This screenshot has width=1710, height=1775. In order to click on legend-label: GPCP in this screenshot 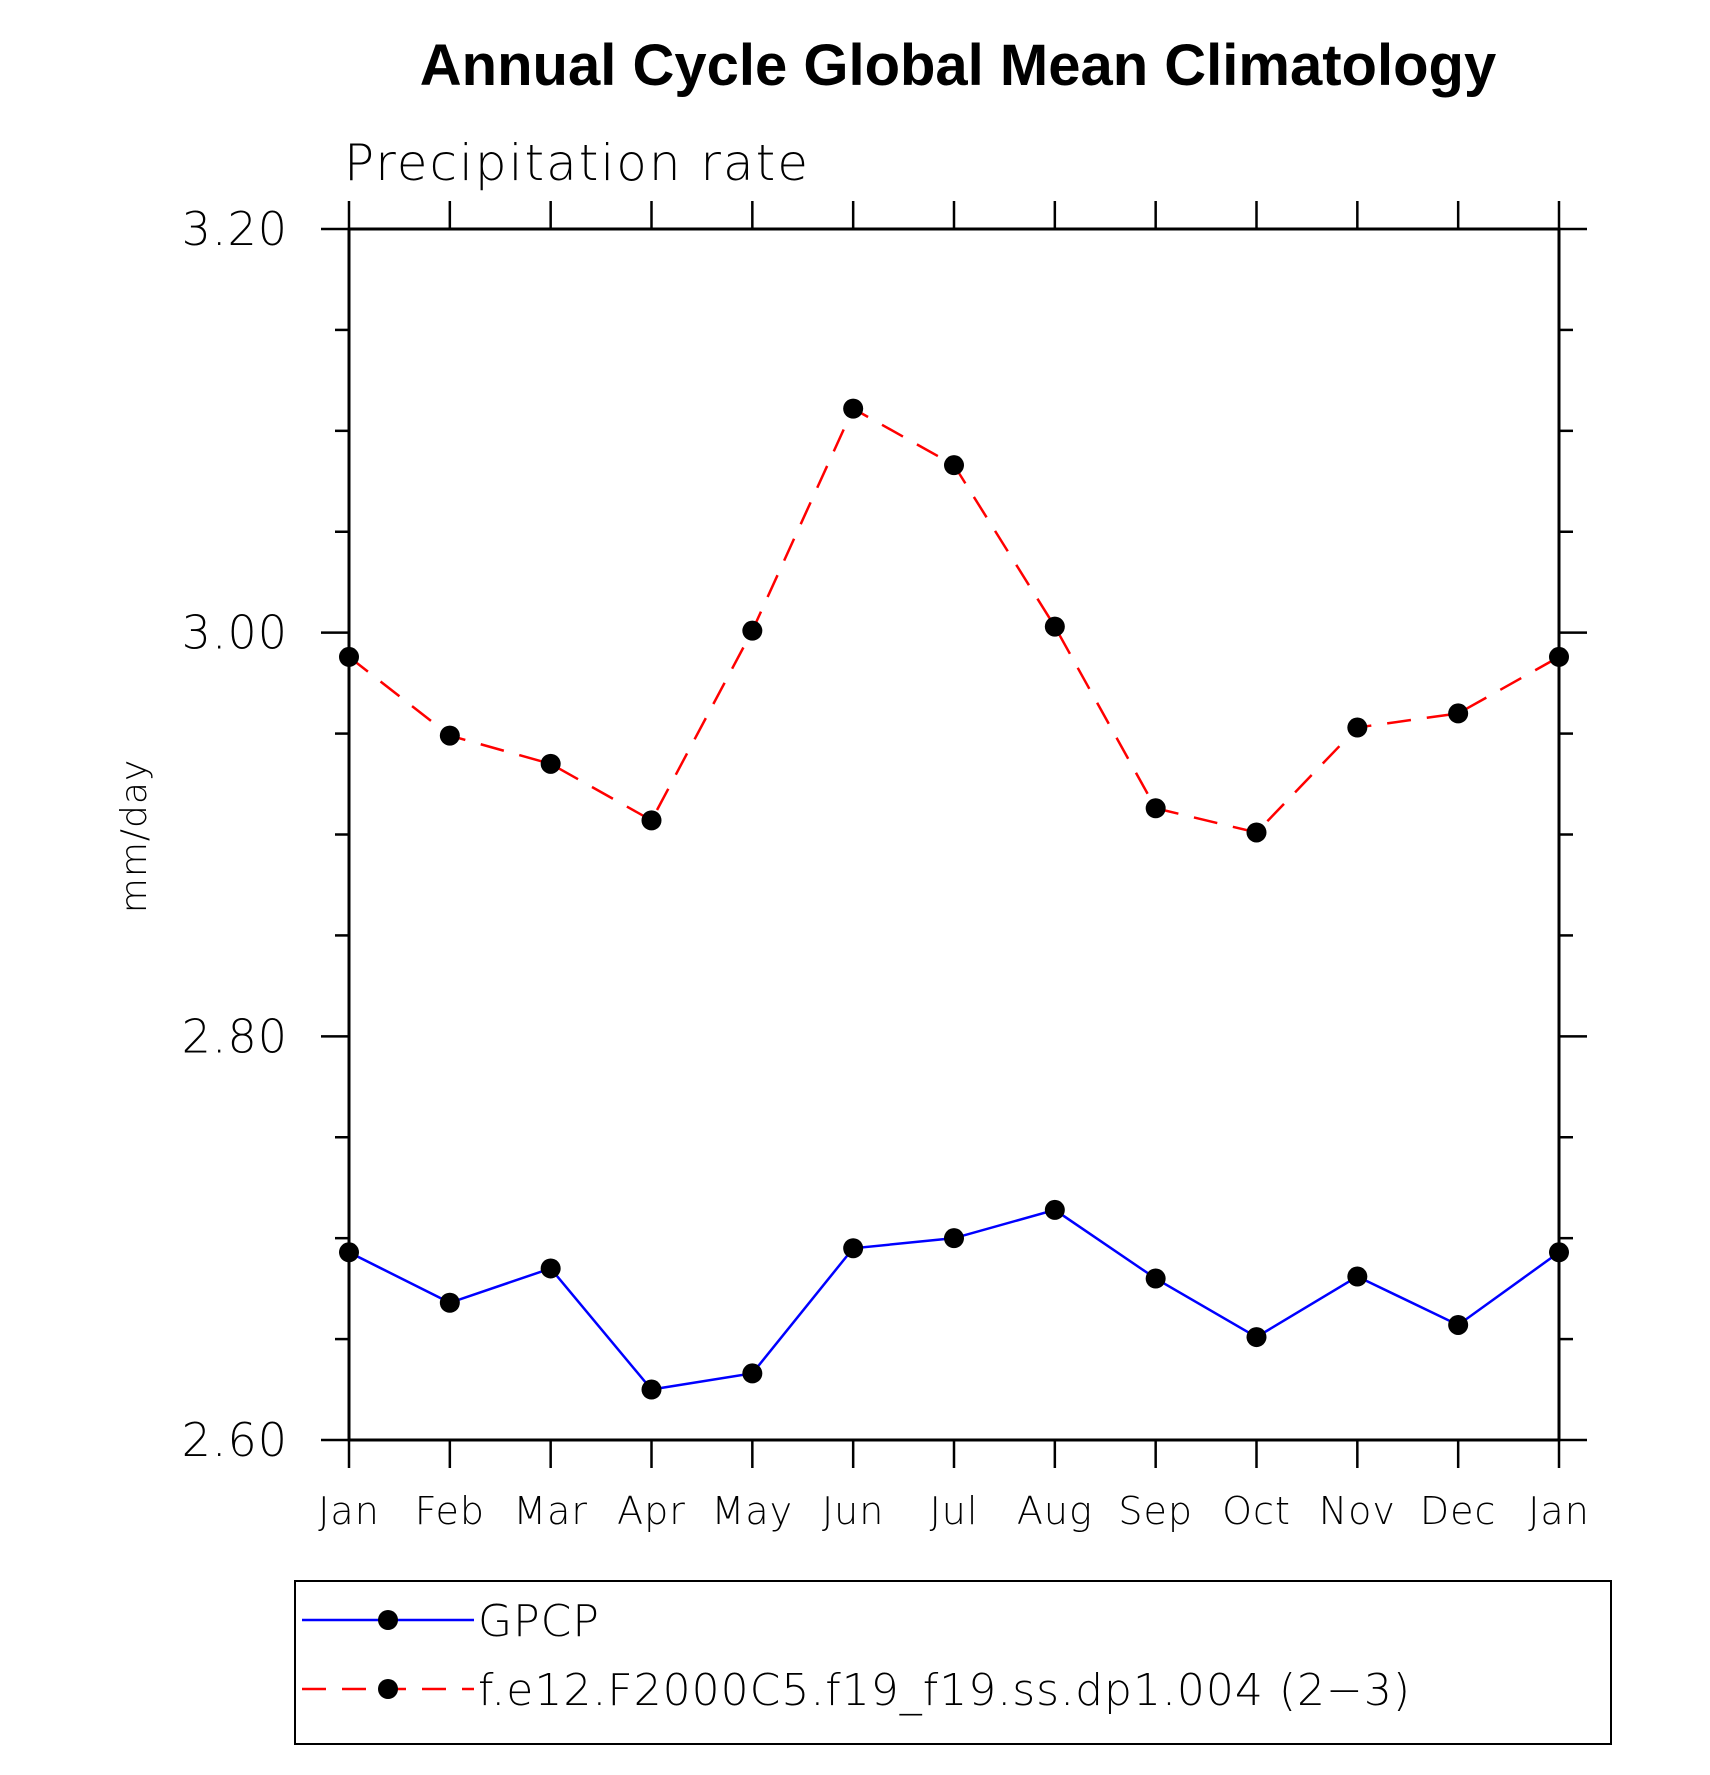, I will do `click(539, 1621)`.